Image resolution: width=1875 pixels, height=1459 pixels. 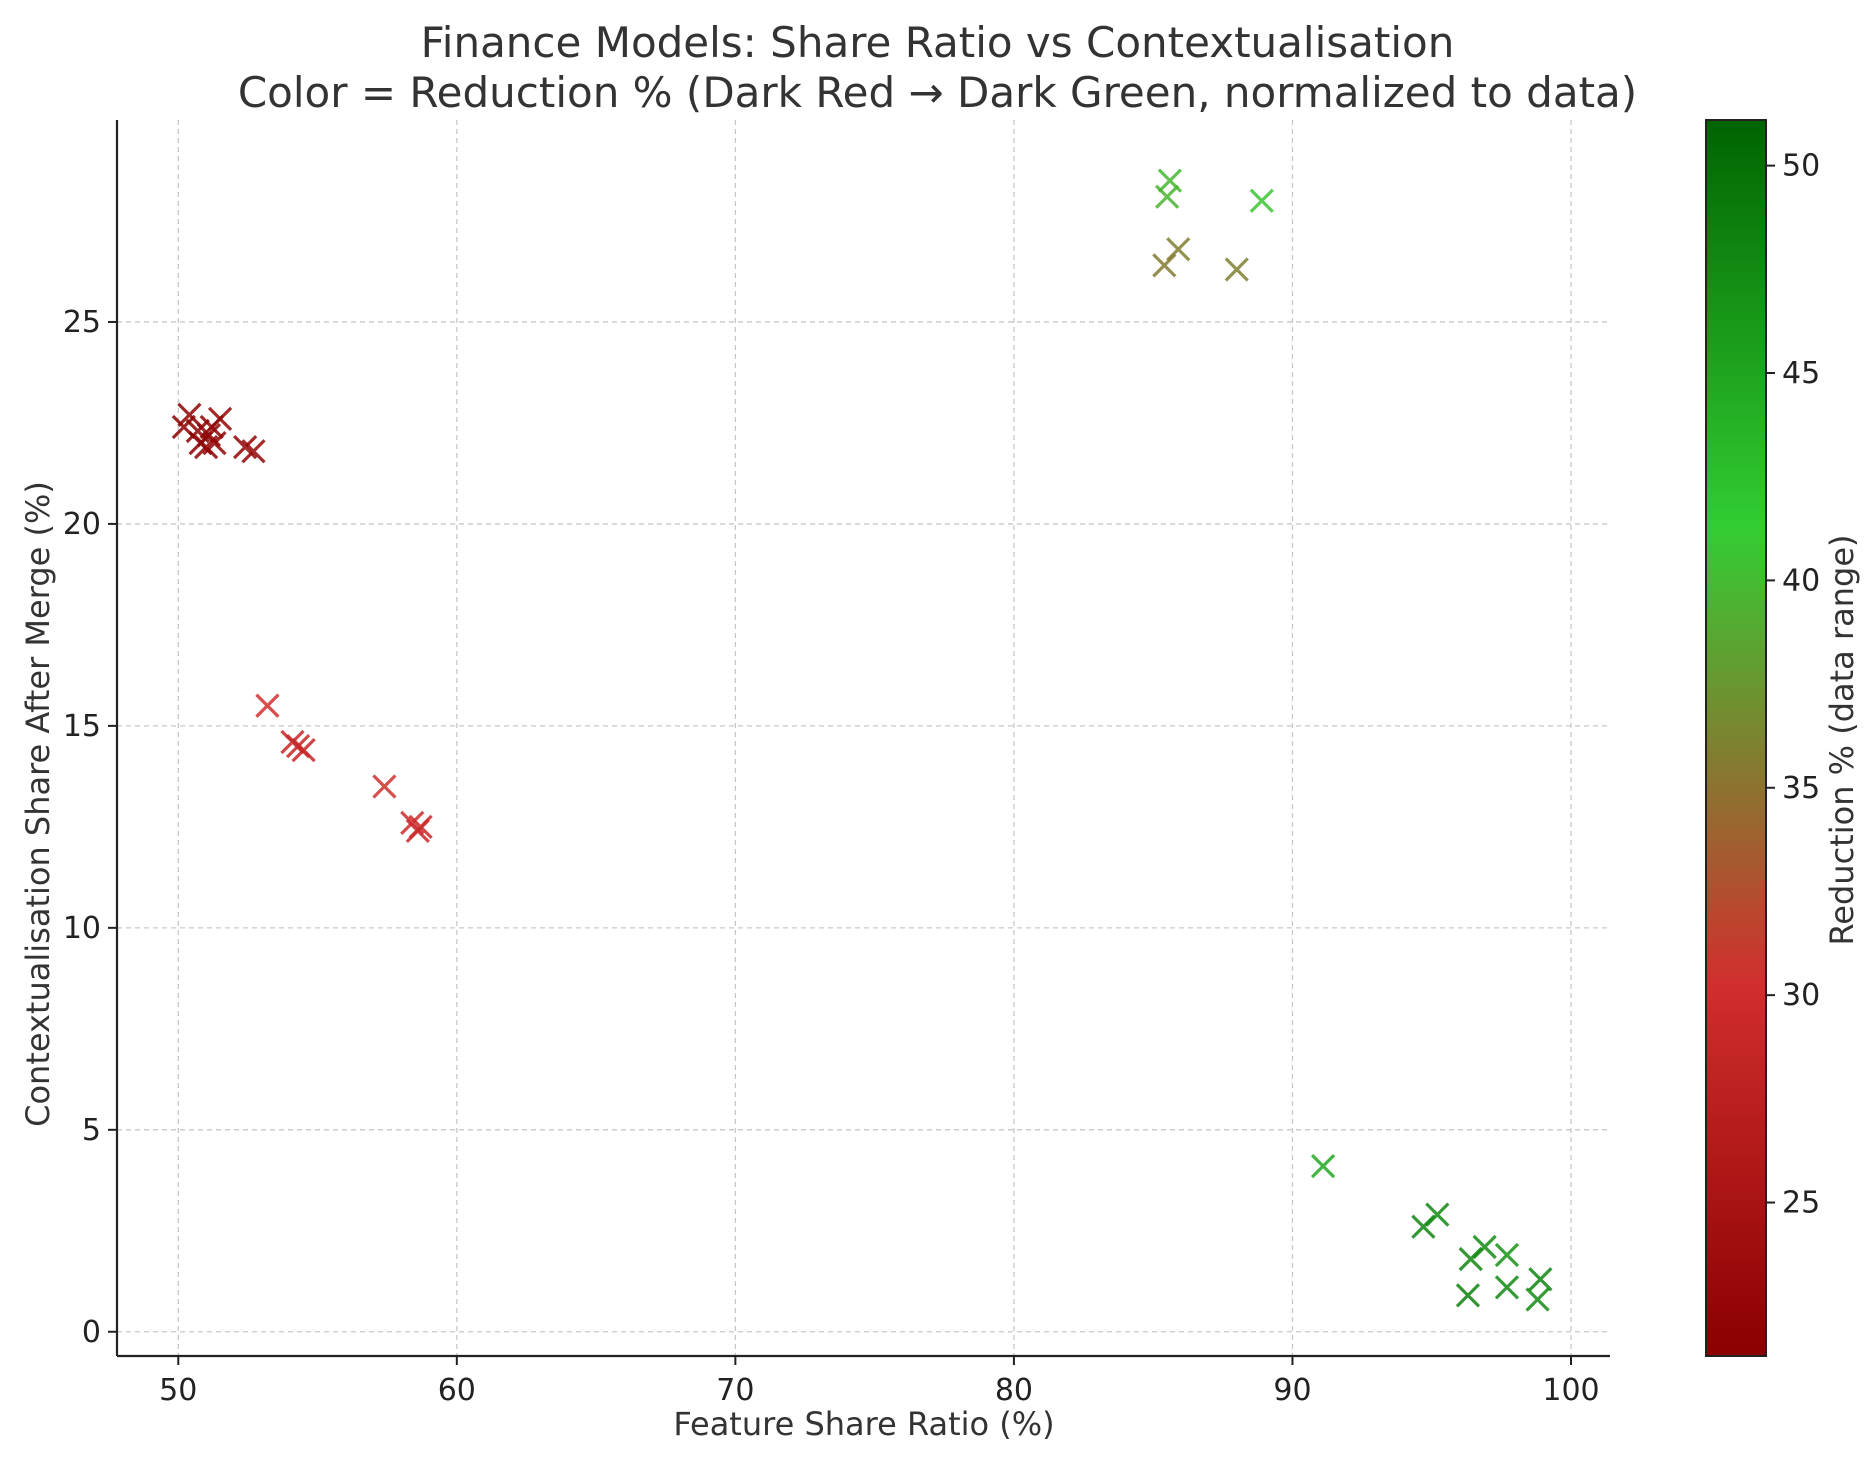 What do you see at coordinates (91, 1130) in the screenshot?
I see `y-tick-label: 5` at bounding box center [91, 1130].